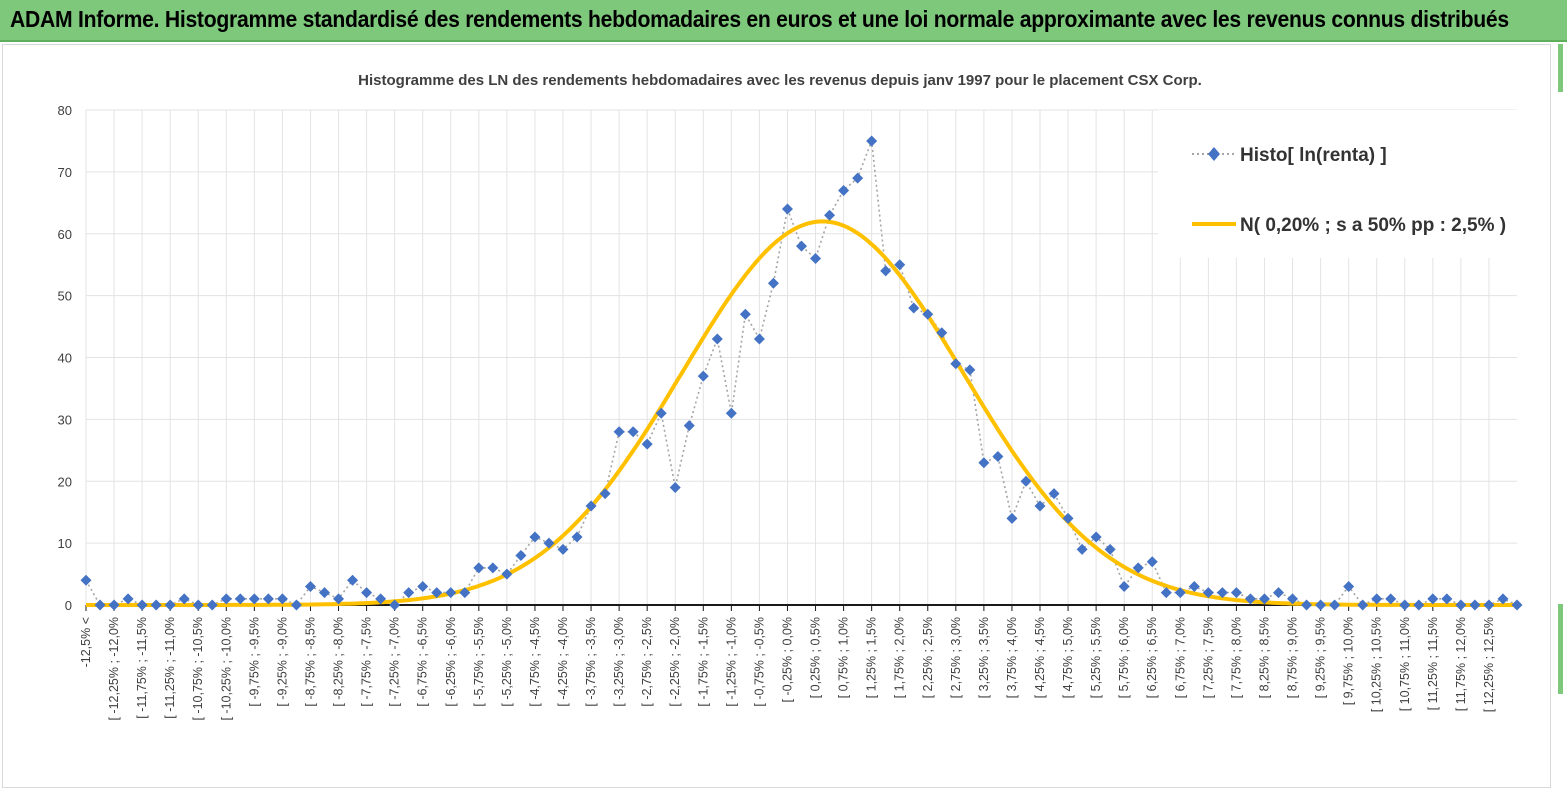  Describe the element at coordinates (65, 481) in the screenshot. I see `y-tick-label: 20` at that location.